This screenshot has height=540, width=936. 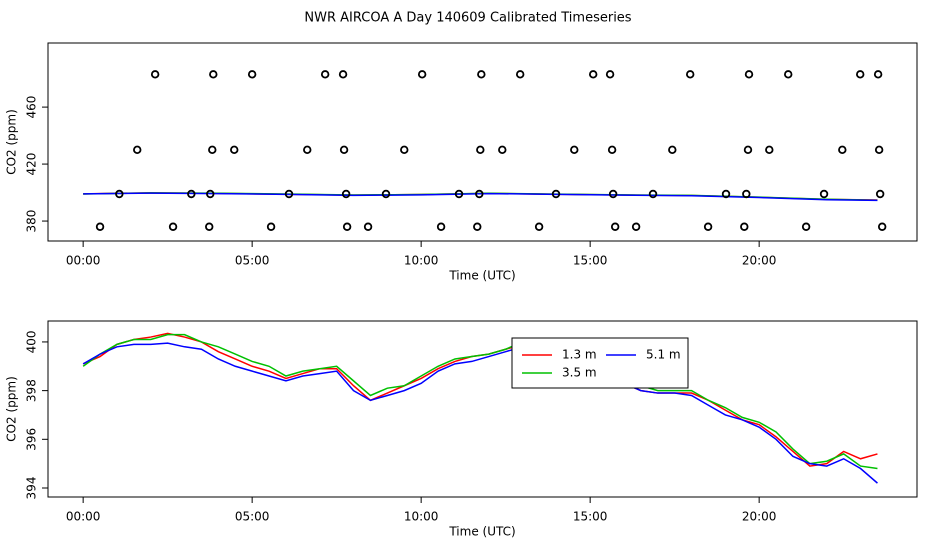 What do you see at coordinates (663, 355) in the screenshot?
I see `legend-label: 5.1 m` at bounding box center [663, 355].